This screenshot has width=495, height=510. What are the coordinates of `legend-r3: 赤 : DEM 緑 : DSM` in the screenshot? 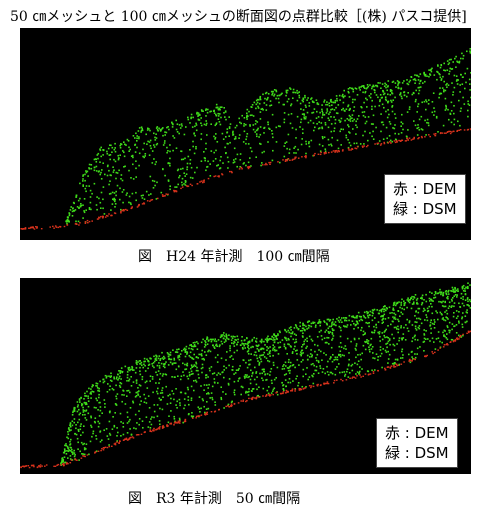 It's located at (417, 443).